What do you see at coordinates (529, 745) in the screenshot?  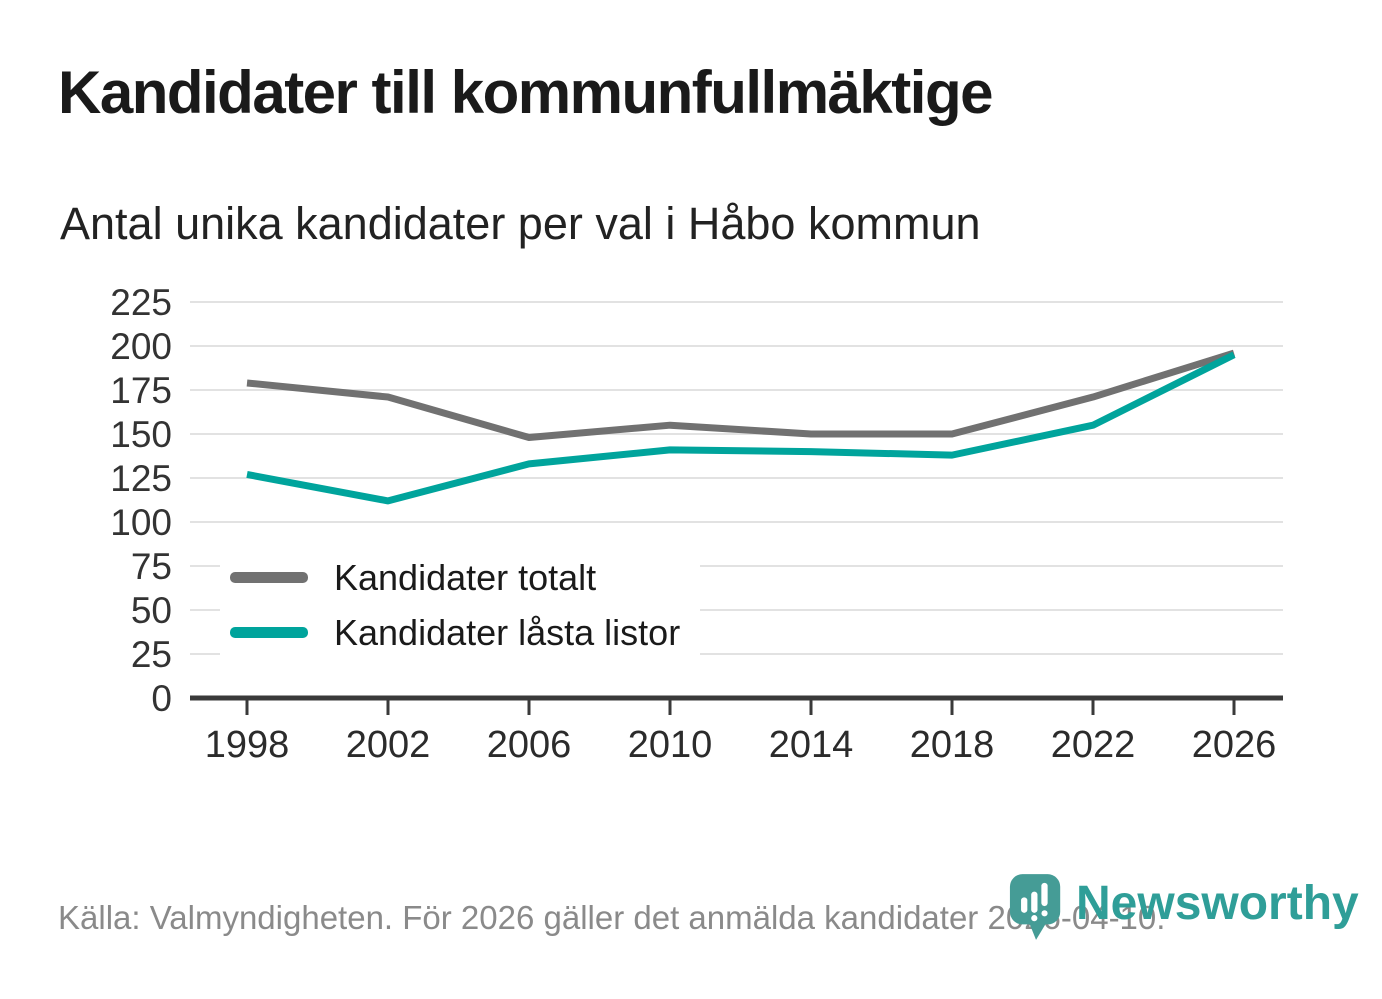 I see `x-tick-label: 2006` at bounding box center [529, 745].